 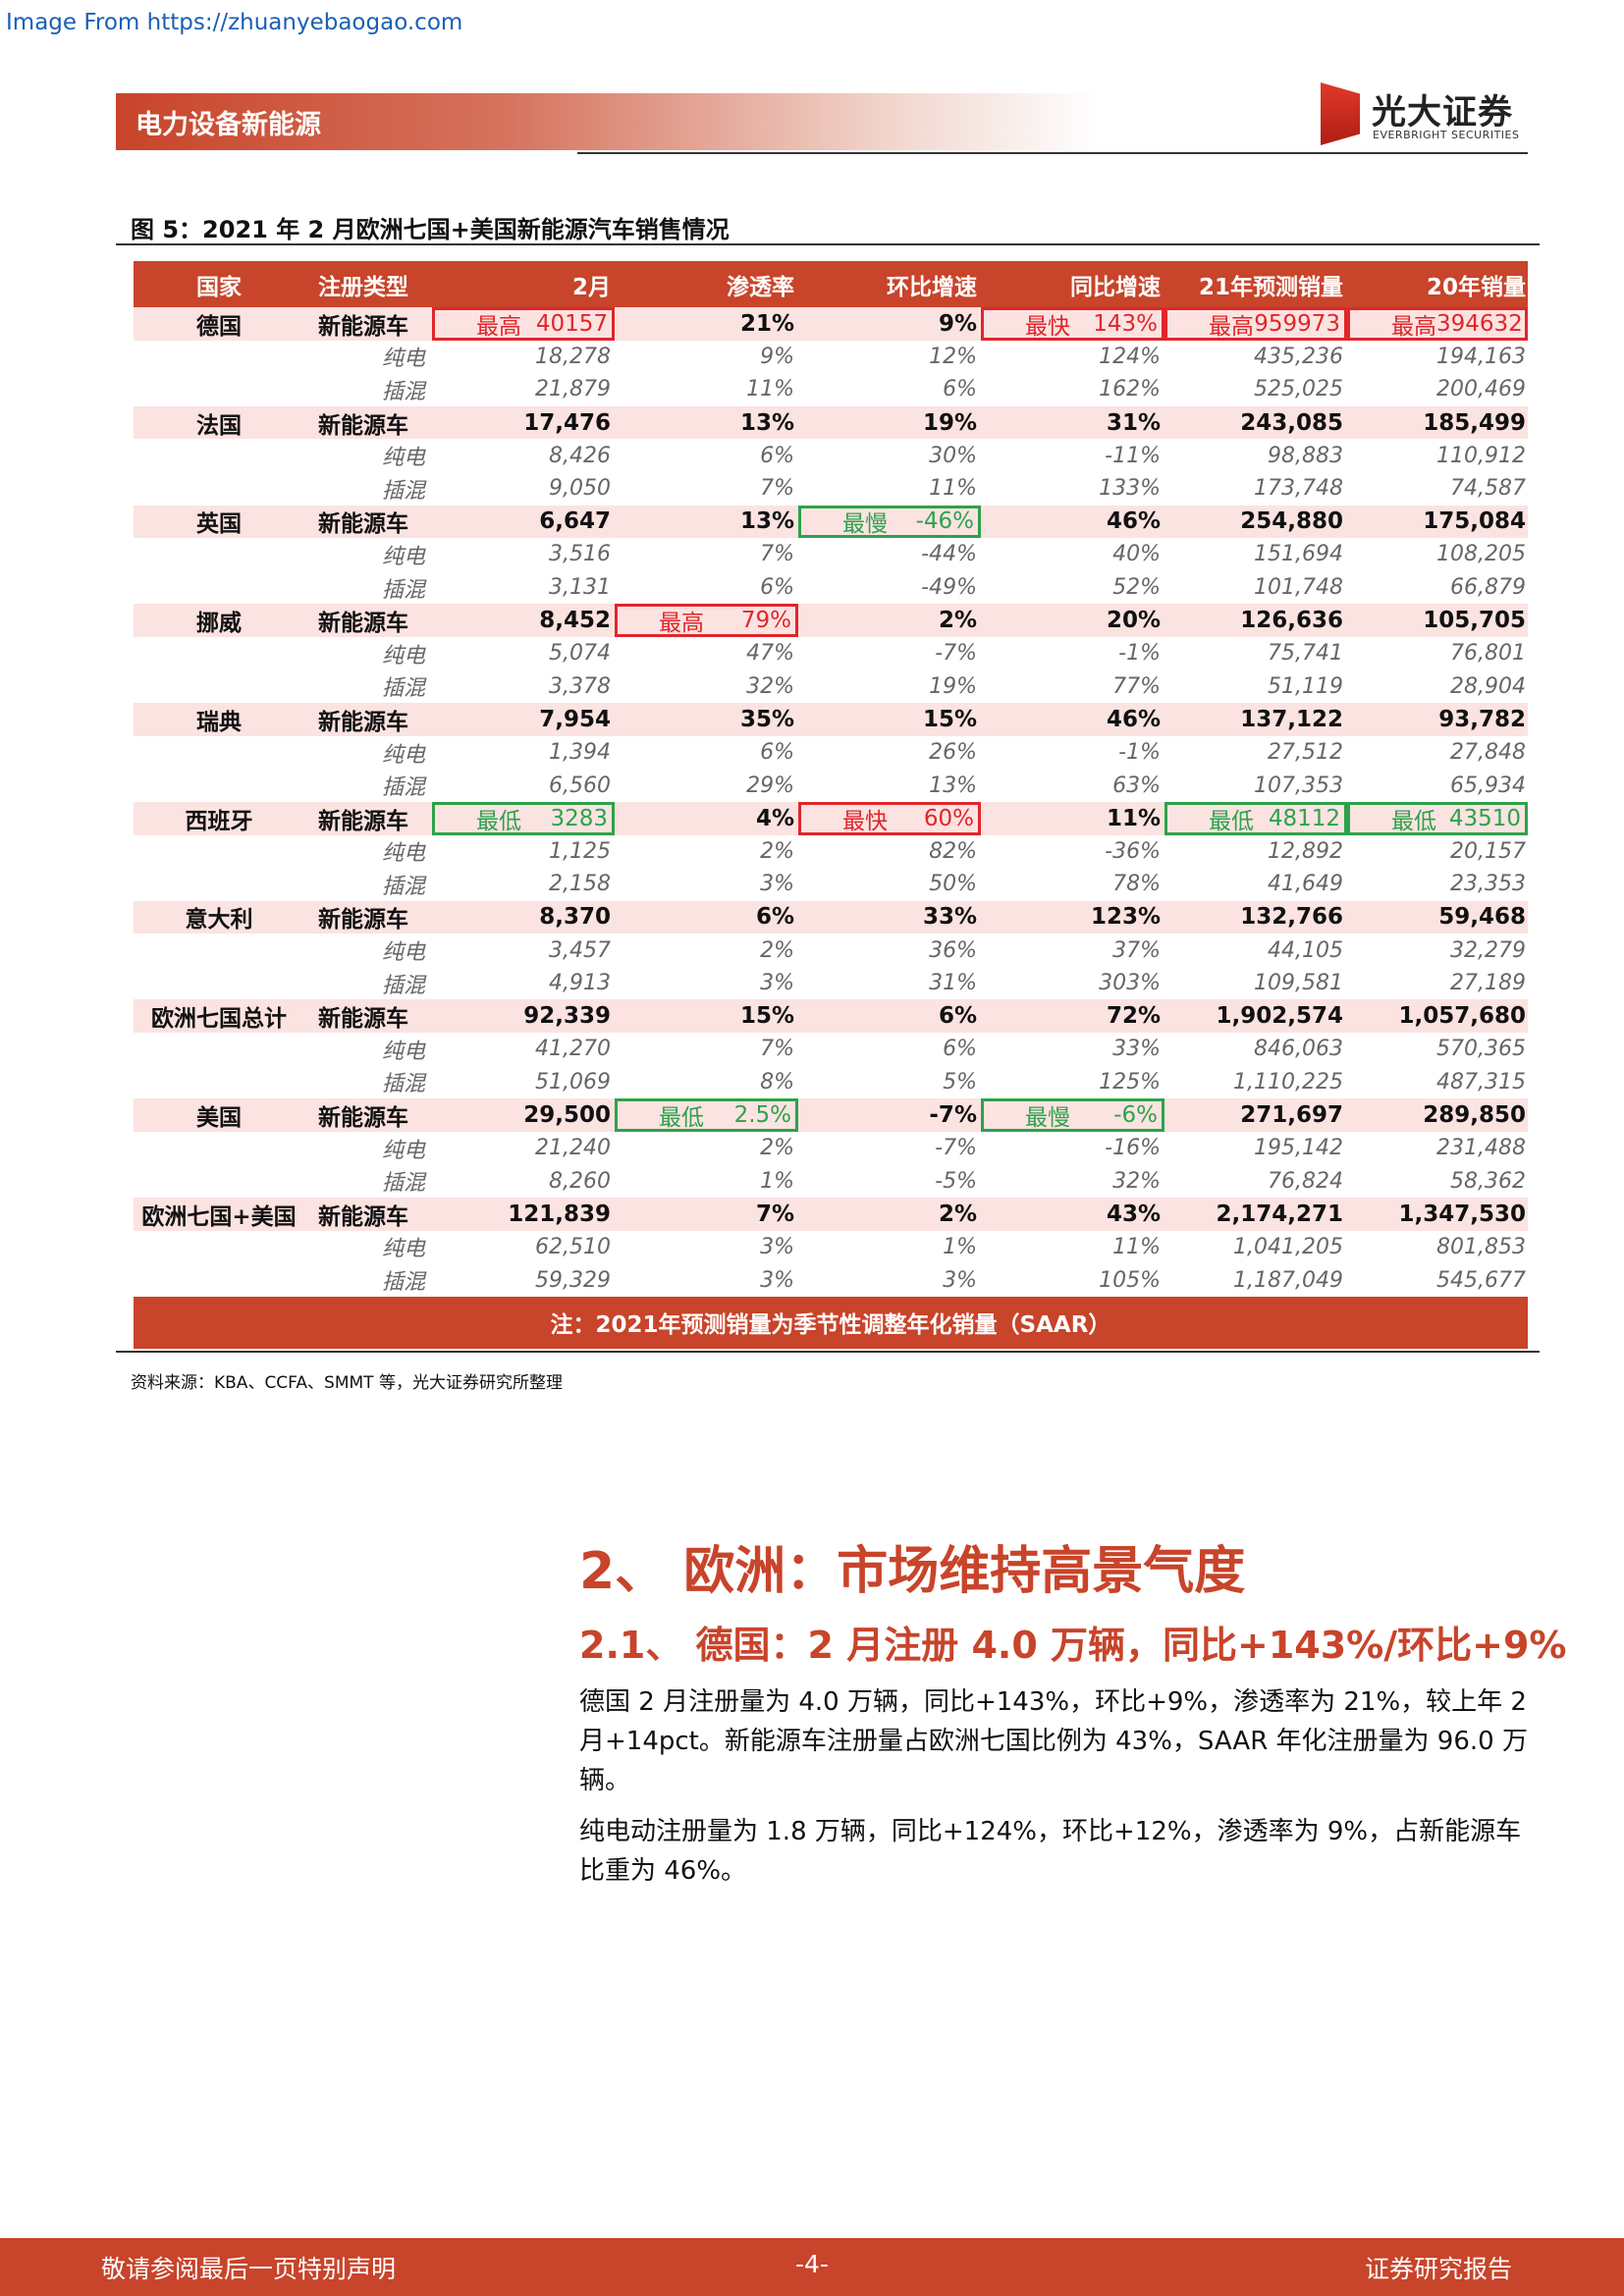 I want to click on col-header: 渗透率, so click(x=760, y=287).